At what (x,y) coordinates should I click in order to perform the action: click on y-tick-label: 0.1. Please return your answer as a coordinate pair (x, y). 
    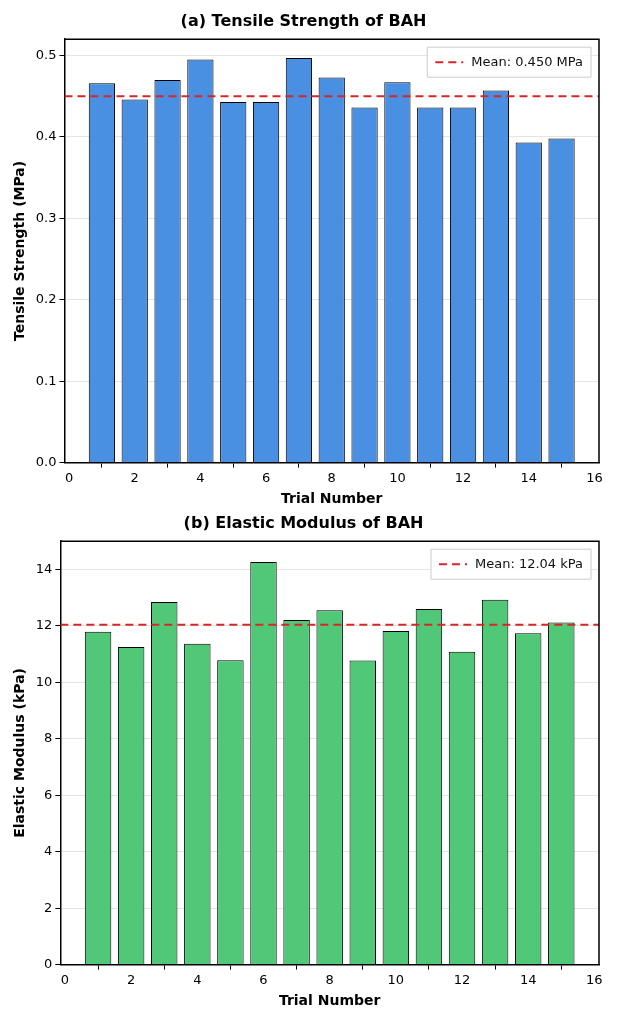
    Looking at the image, I should click on (46, 380).